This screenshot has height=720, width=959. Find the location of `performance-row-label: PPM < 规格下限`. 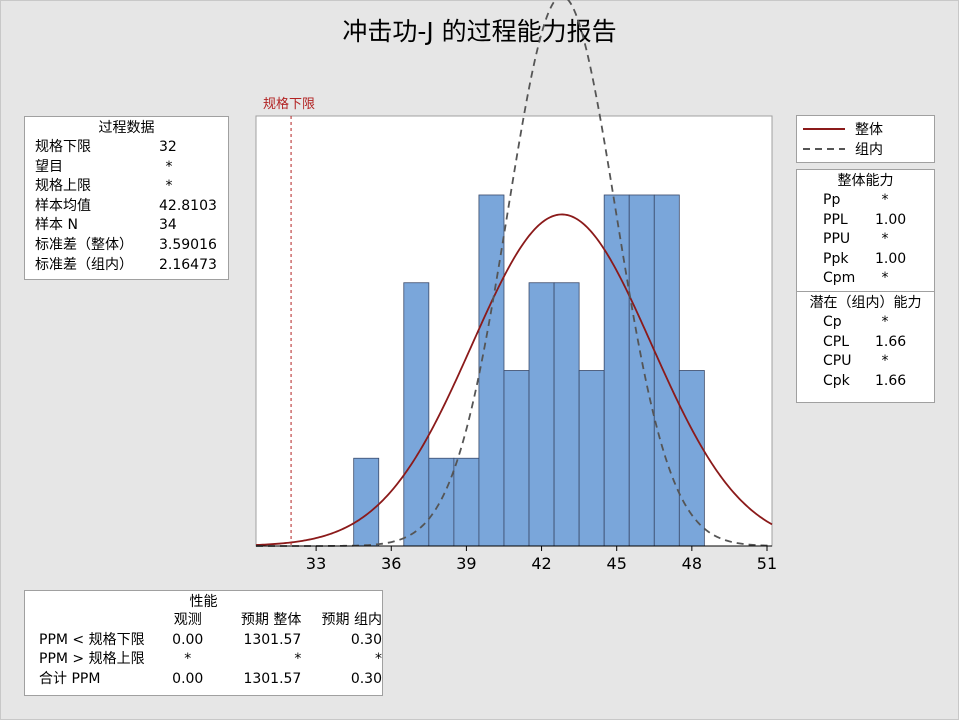

performance-row-label: PPM < 规格下限 is located at coordinates (92, 639).